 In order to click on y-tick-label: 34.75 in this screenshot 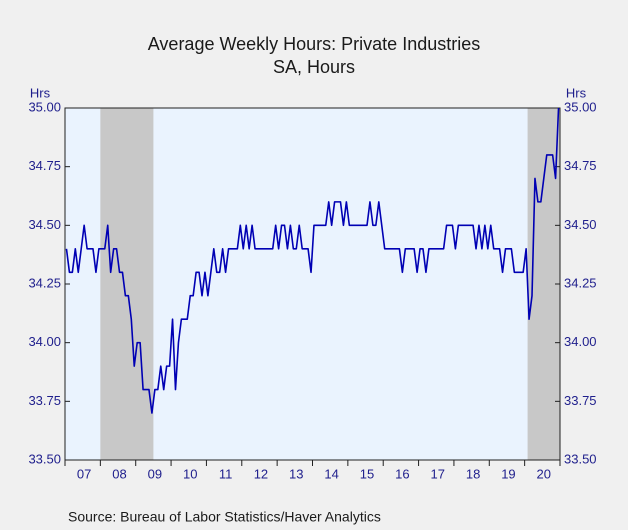, I will do `click(44, 165)`.